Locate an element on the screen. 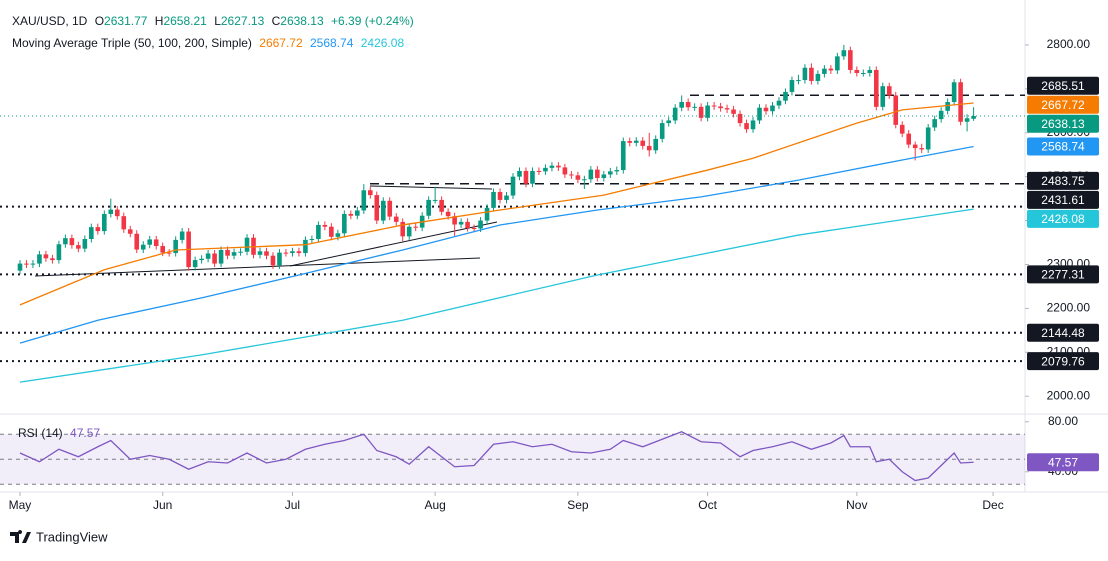 Image resolution: width=1108 pixels, height=561 pixels. ohlc-value: 2631.77 is located at coordinates (126, 21).